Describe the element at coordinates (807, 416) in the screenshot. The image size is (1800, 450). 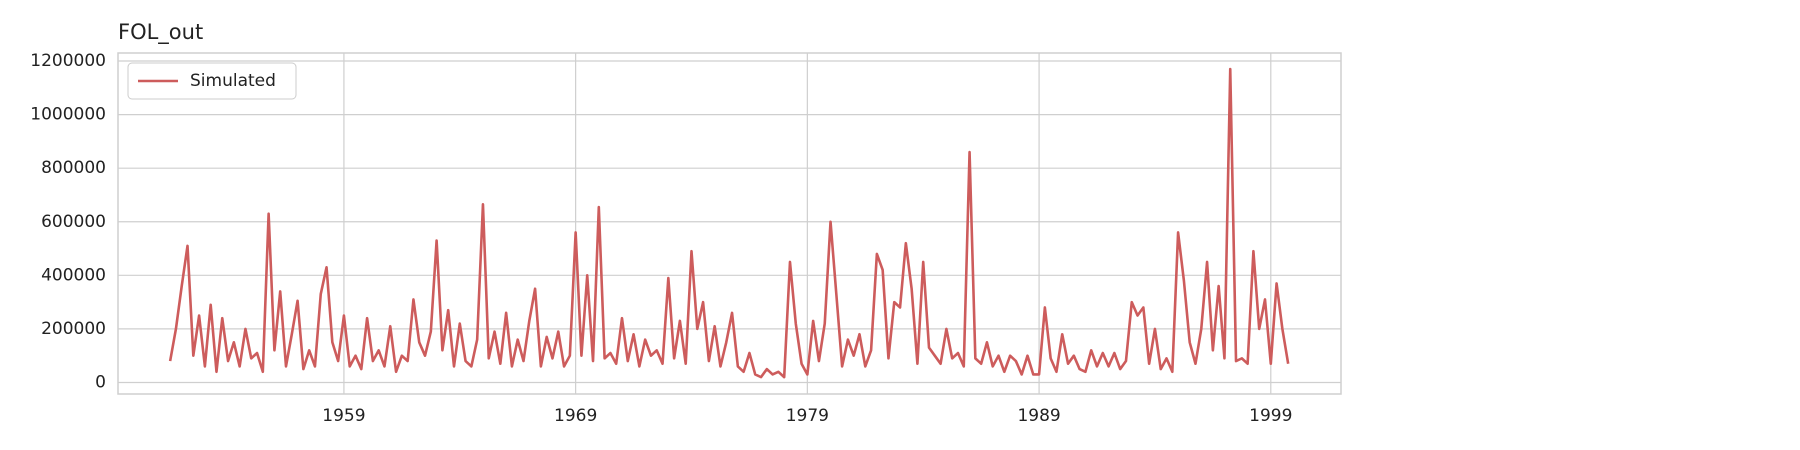
I see `x-tick-label: 1979` at that location.